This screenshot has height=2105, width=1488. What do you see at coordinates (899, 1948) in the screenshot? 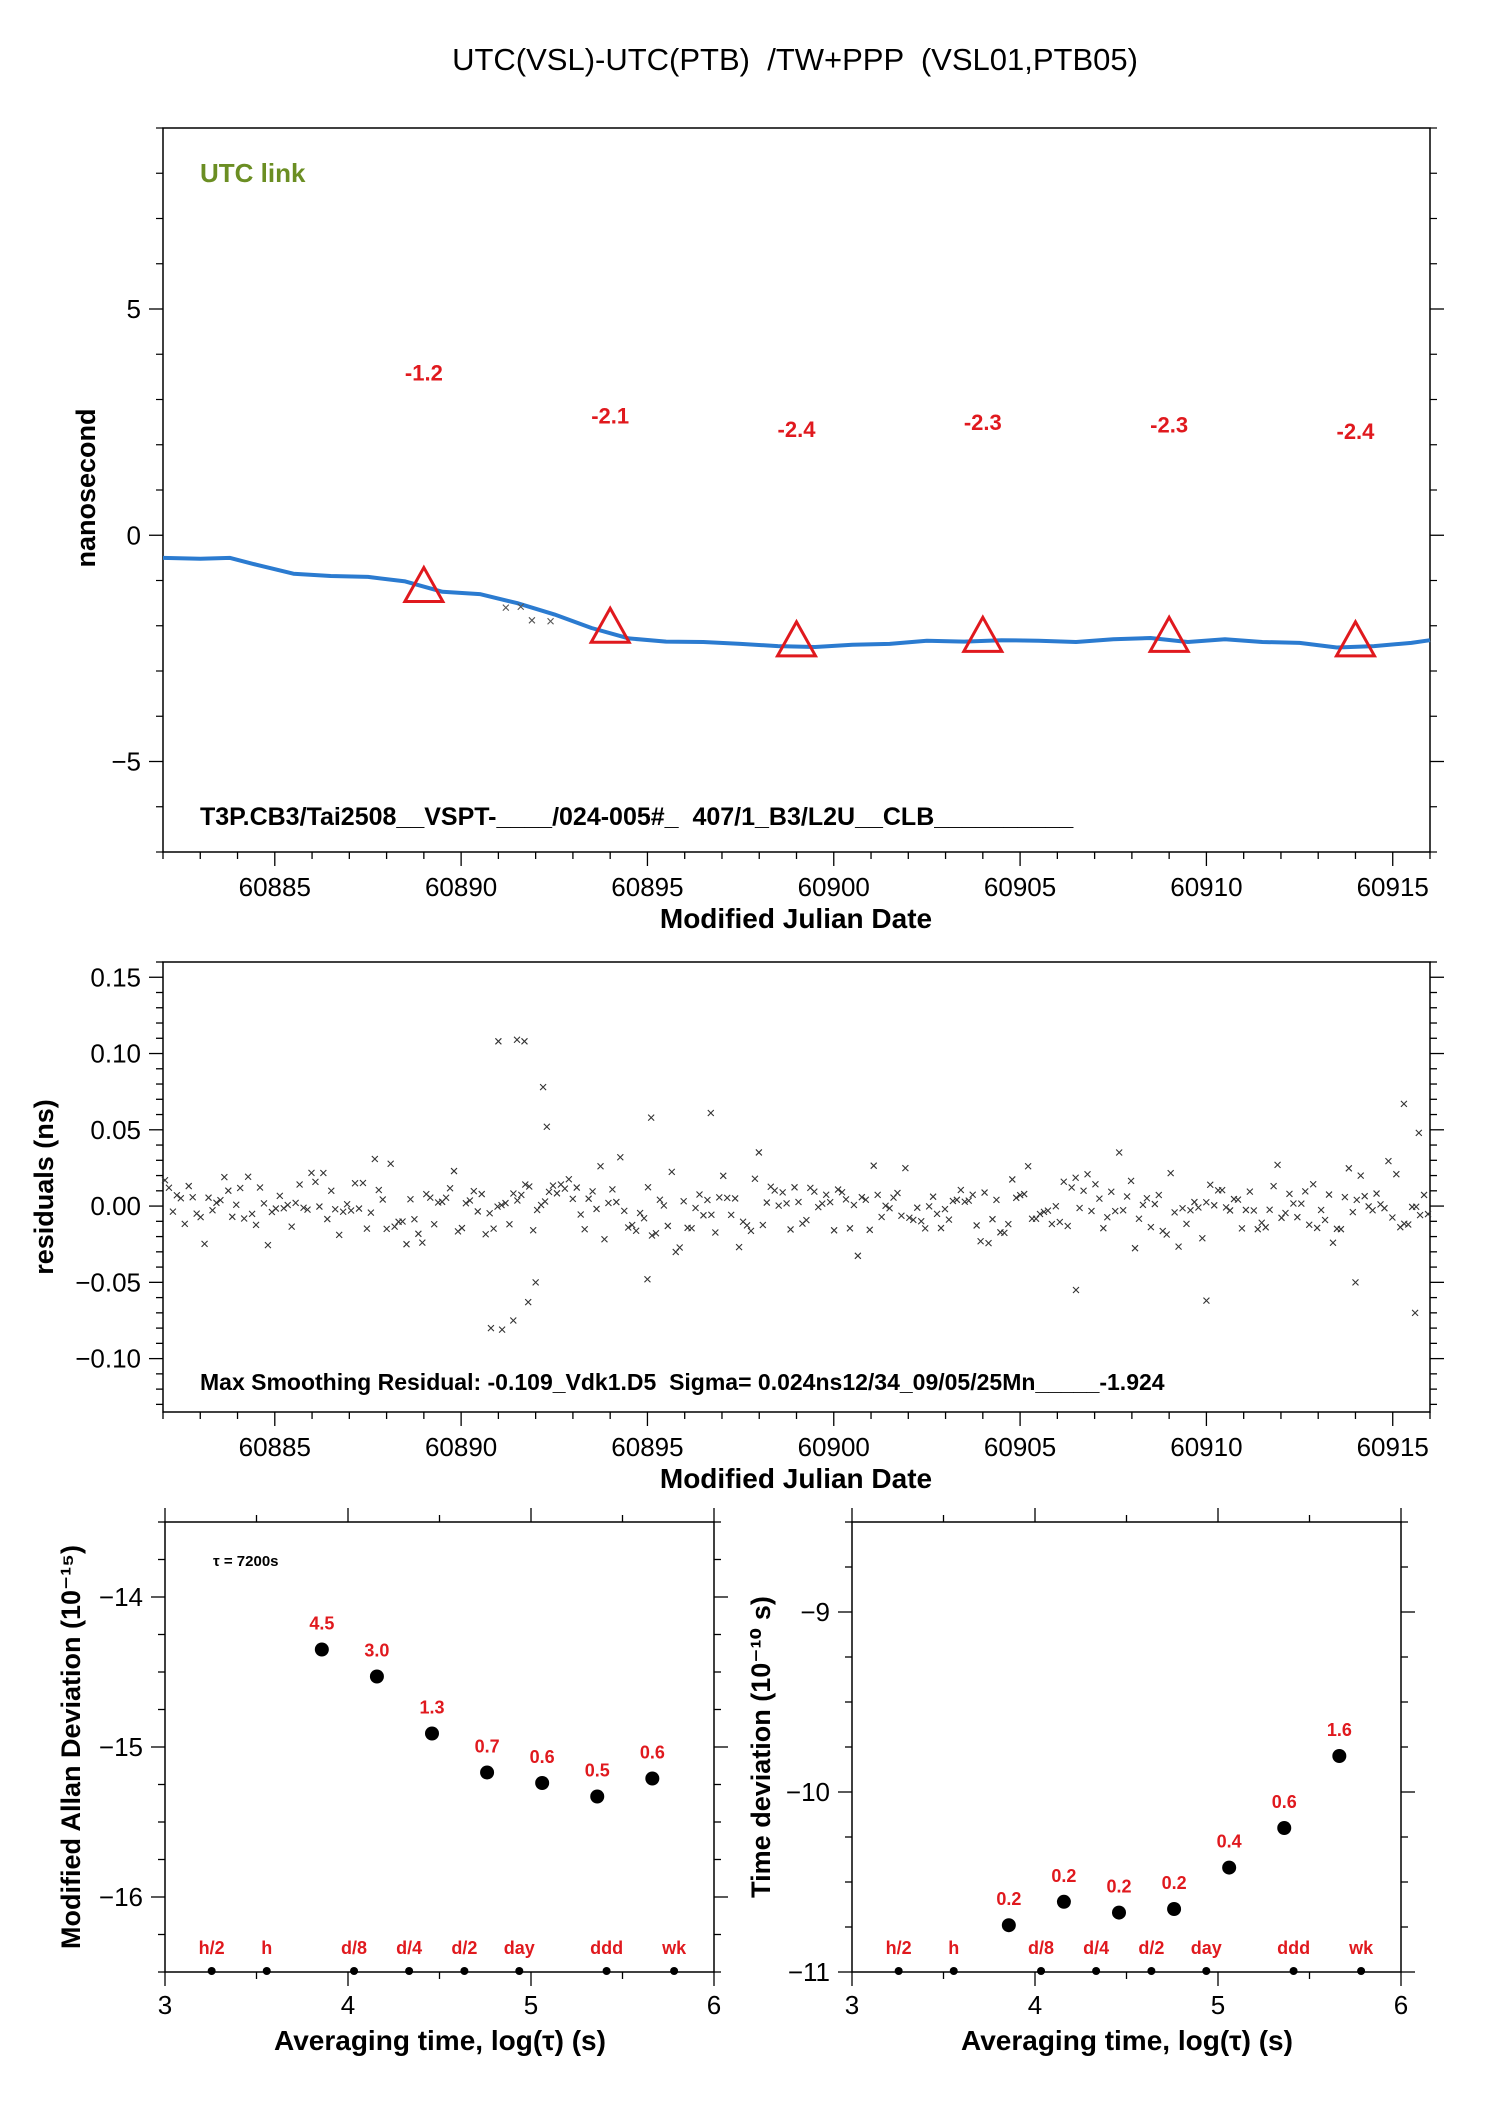
I see `tdev-interval-label: h/2` at bounding box center [899, 1948].